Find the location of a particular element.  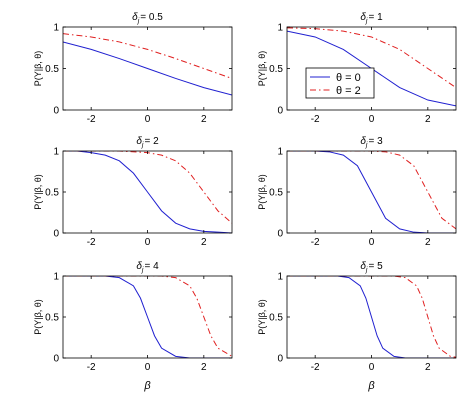

title-value: = 3 is located at coordinates (375, 141).